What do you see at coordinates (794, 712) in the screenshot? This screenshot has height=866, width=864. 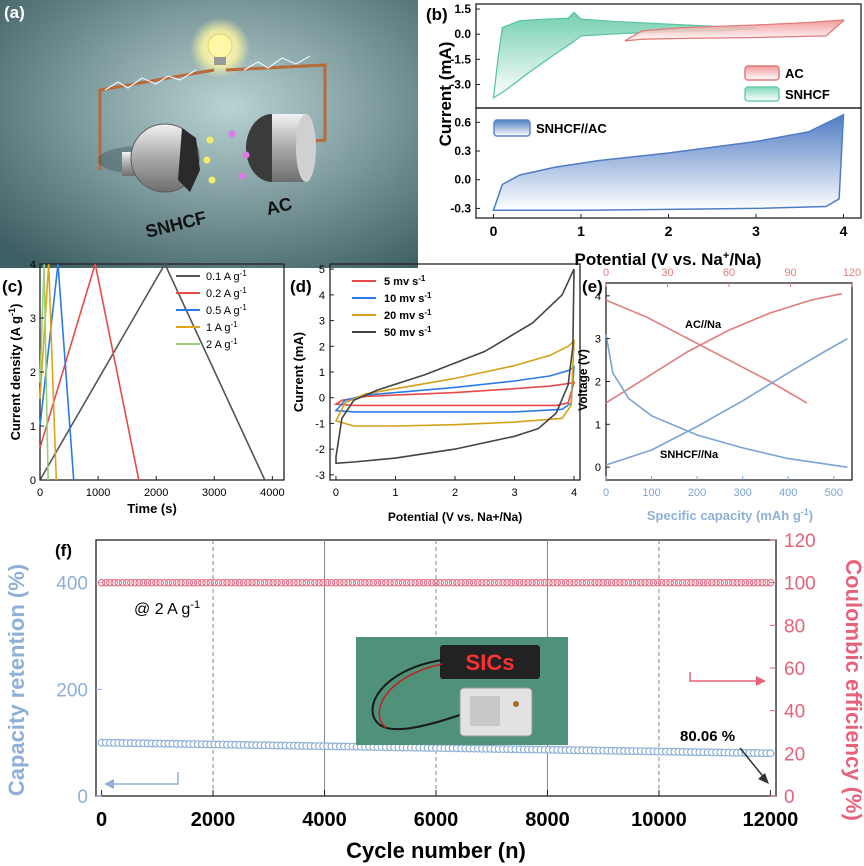 I see `f-ytick-right-label: 40` at bounding box center [794, 712].